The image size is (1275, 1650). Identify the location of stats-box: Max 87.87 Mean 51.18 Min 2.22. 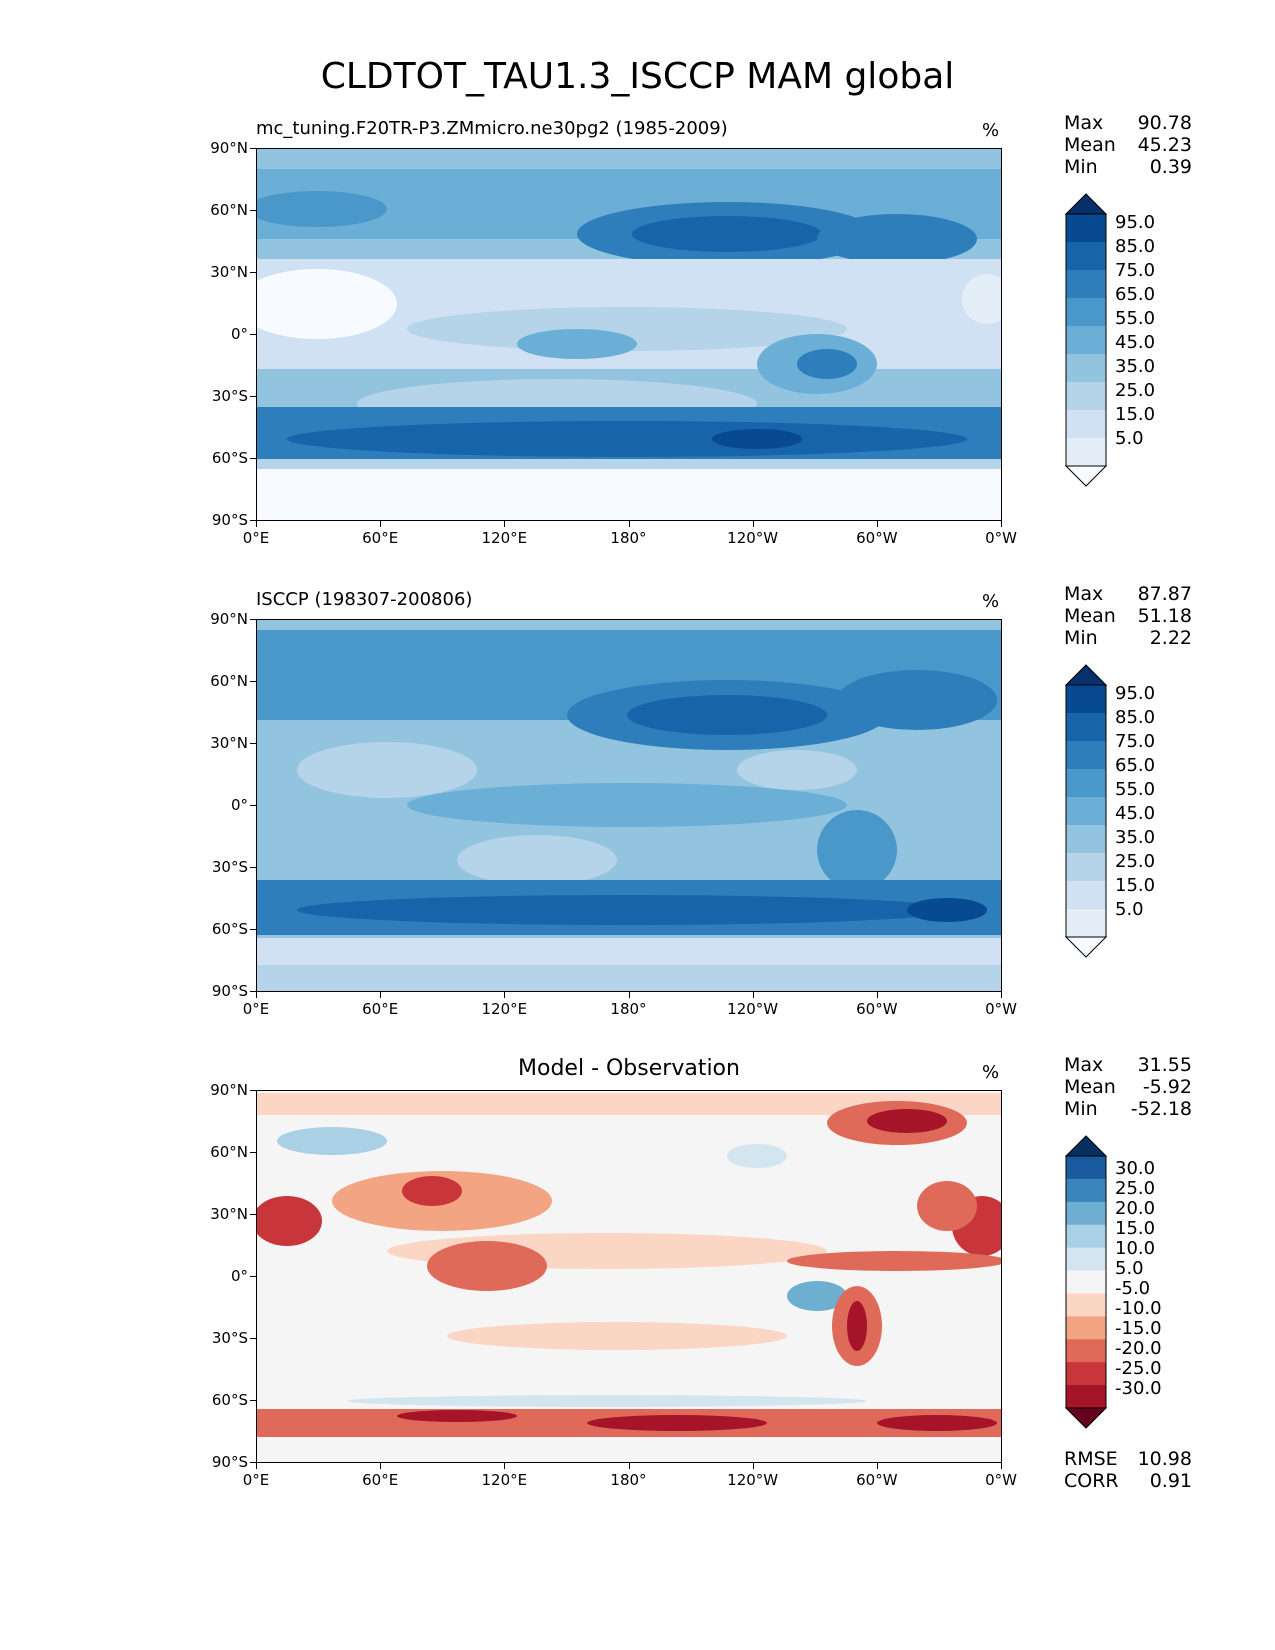
(1128, 616).